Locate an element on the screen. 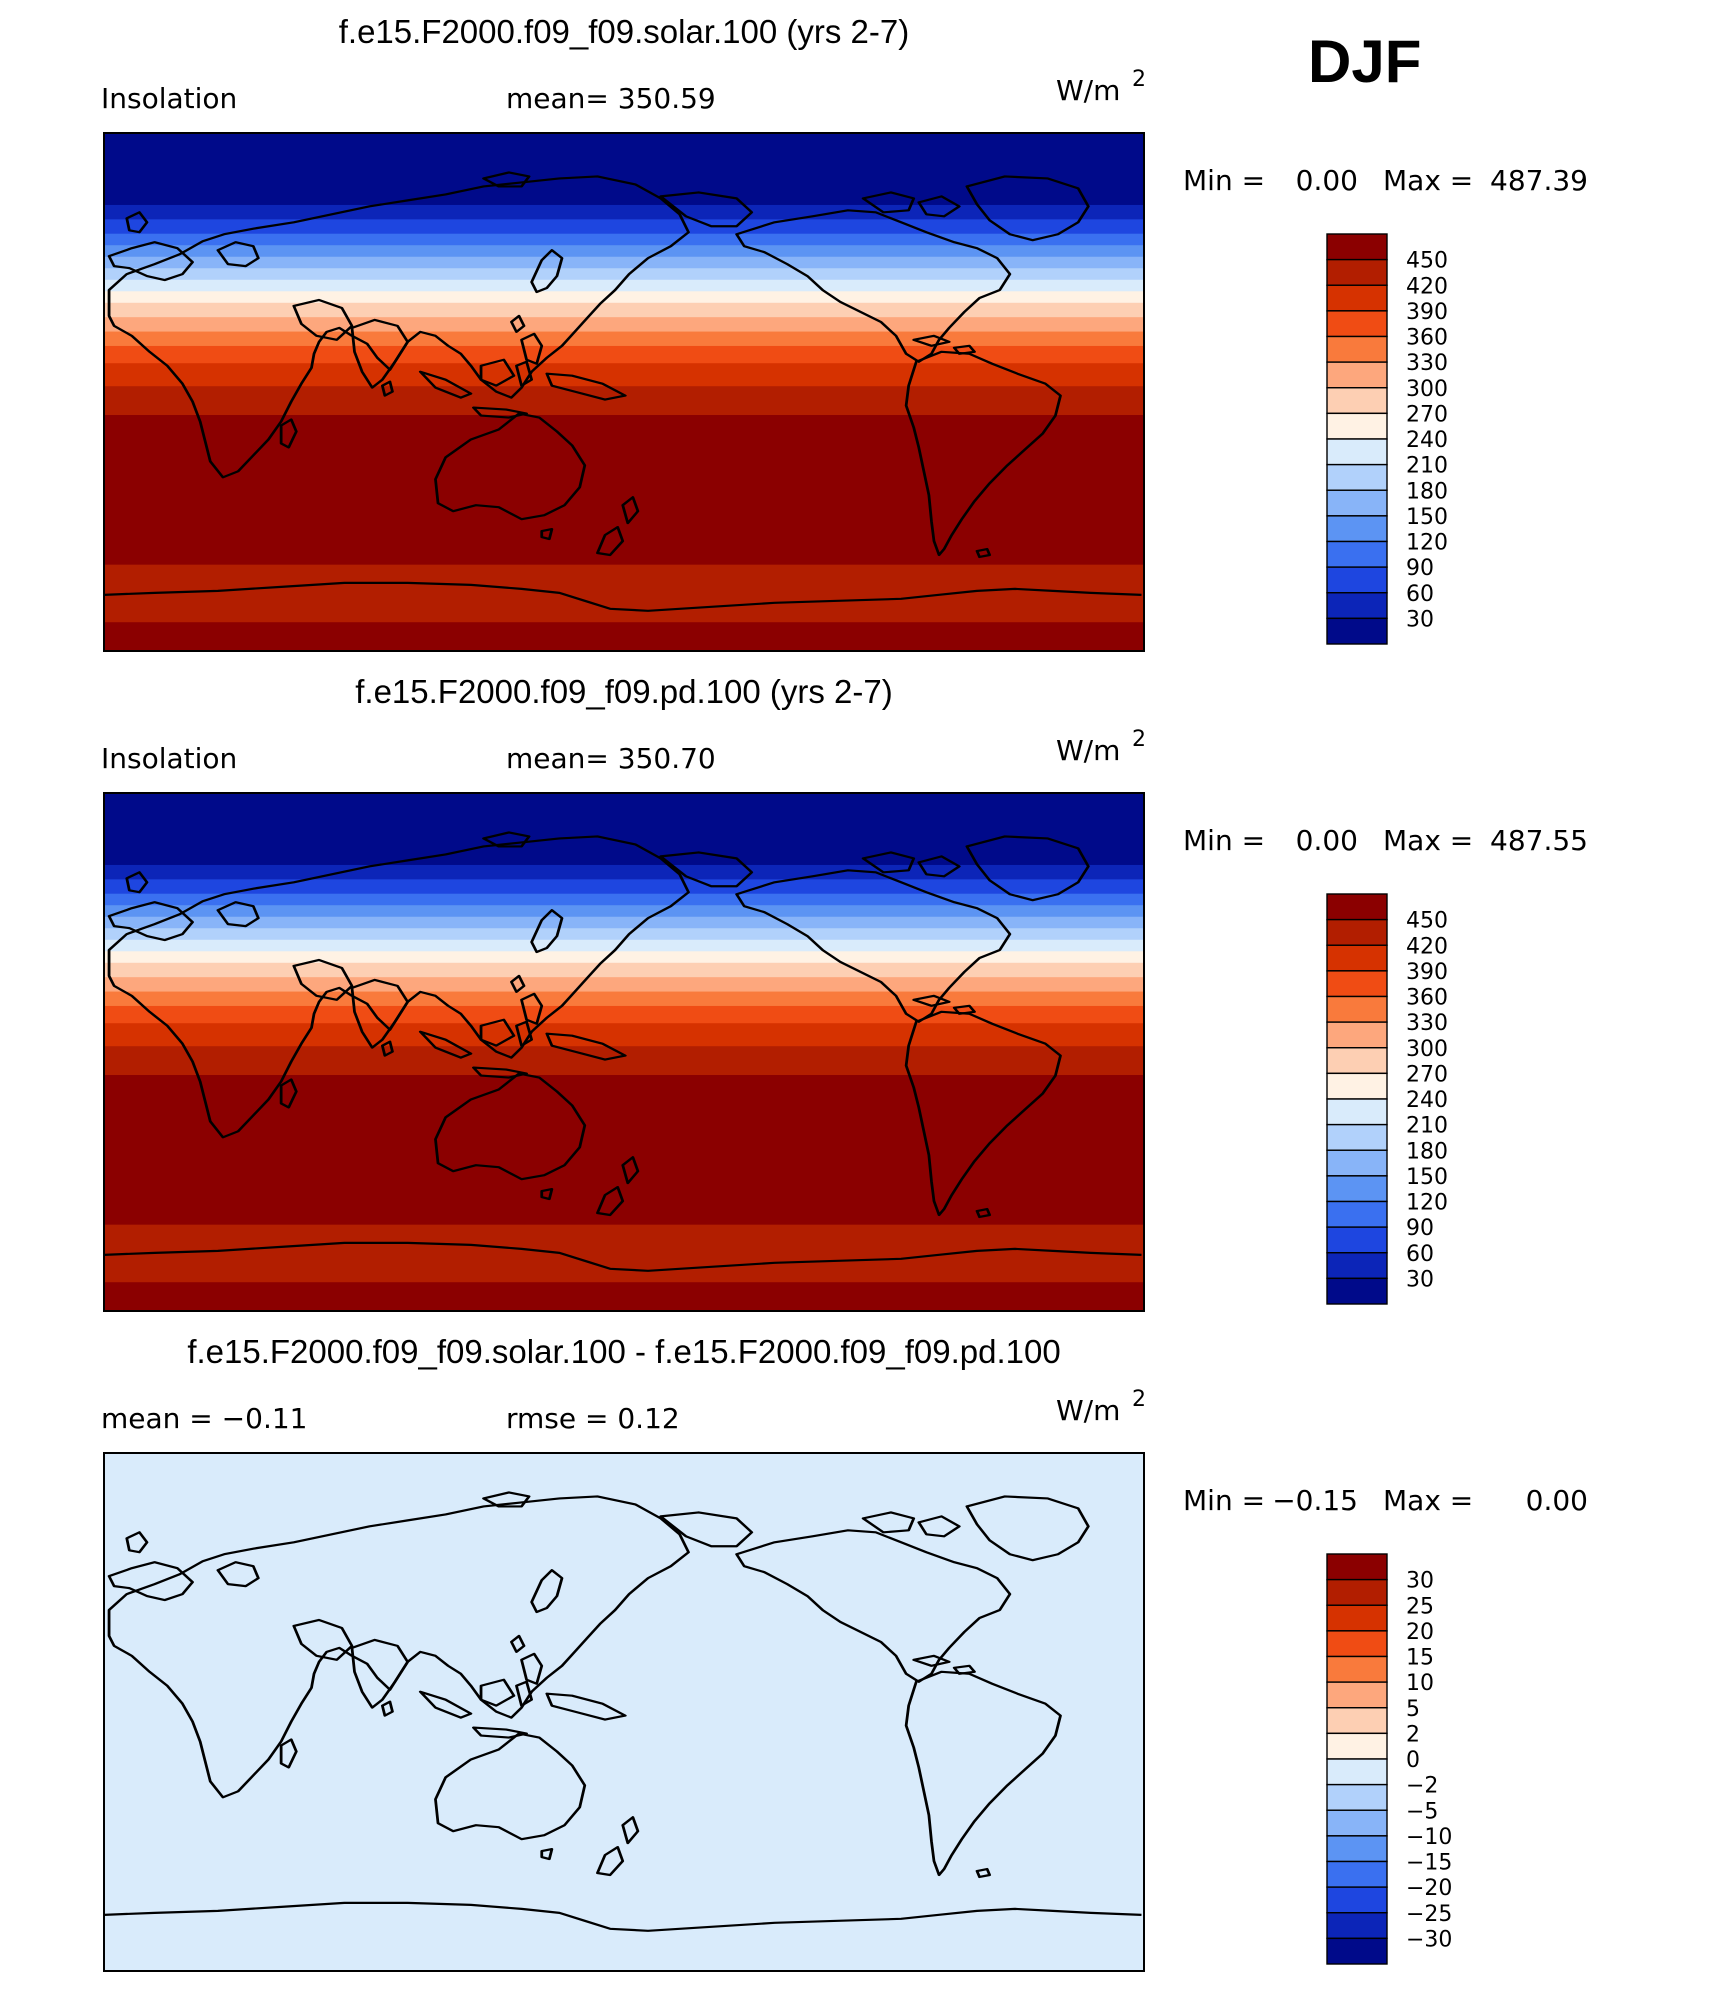  min-value: 0.00 is located at coordinates (1327, 180).